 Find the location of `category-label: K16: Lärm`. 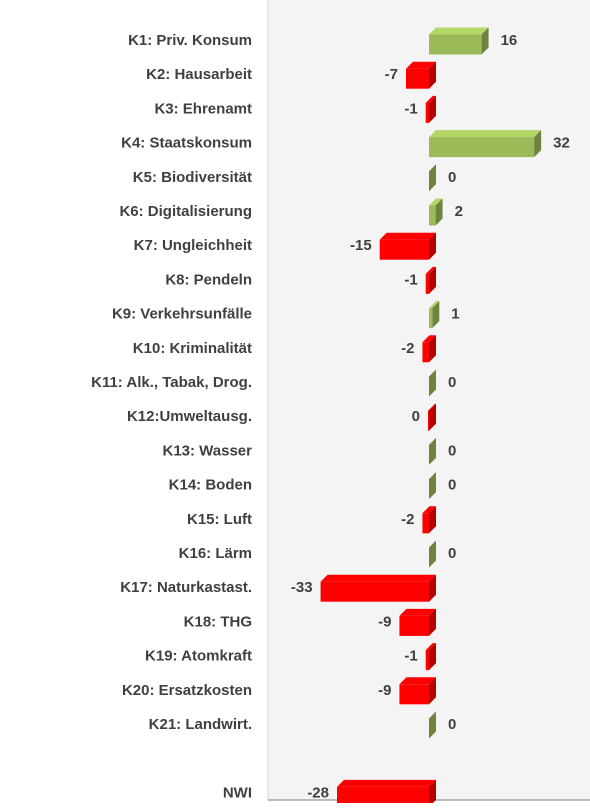

category-label: K16: Lärm is located at coordinates (215, 553).